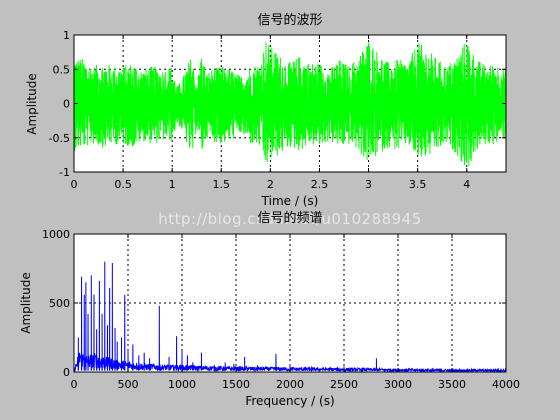 The image size is (560, 420). I want to click on waveform-ytick-label: 0, so click(66, 104).